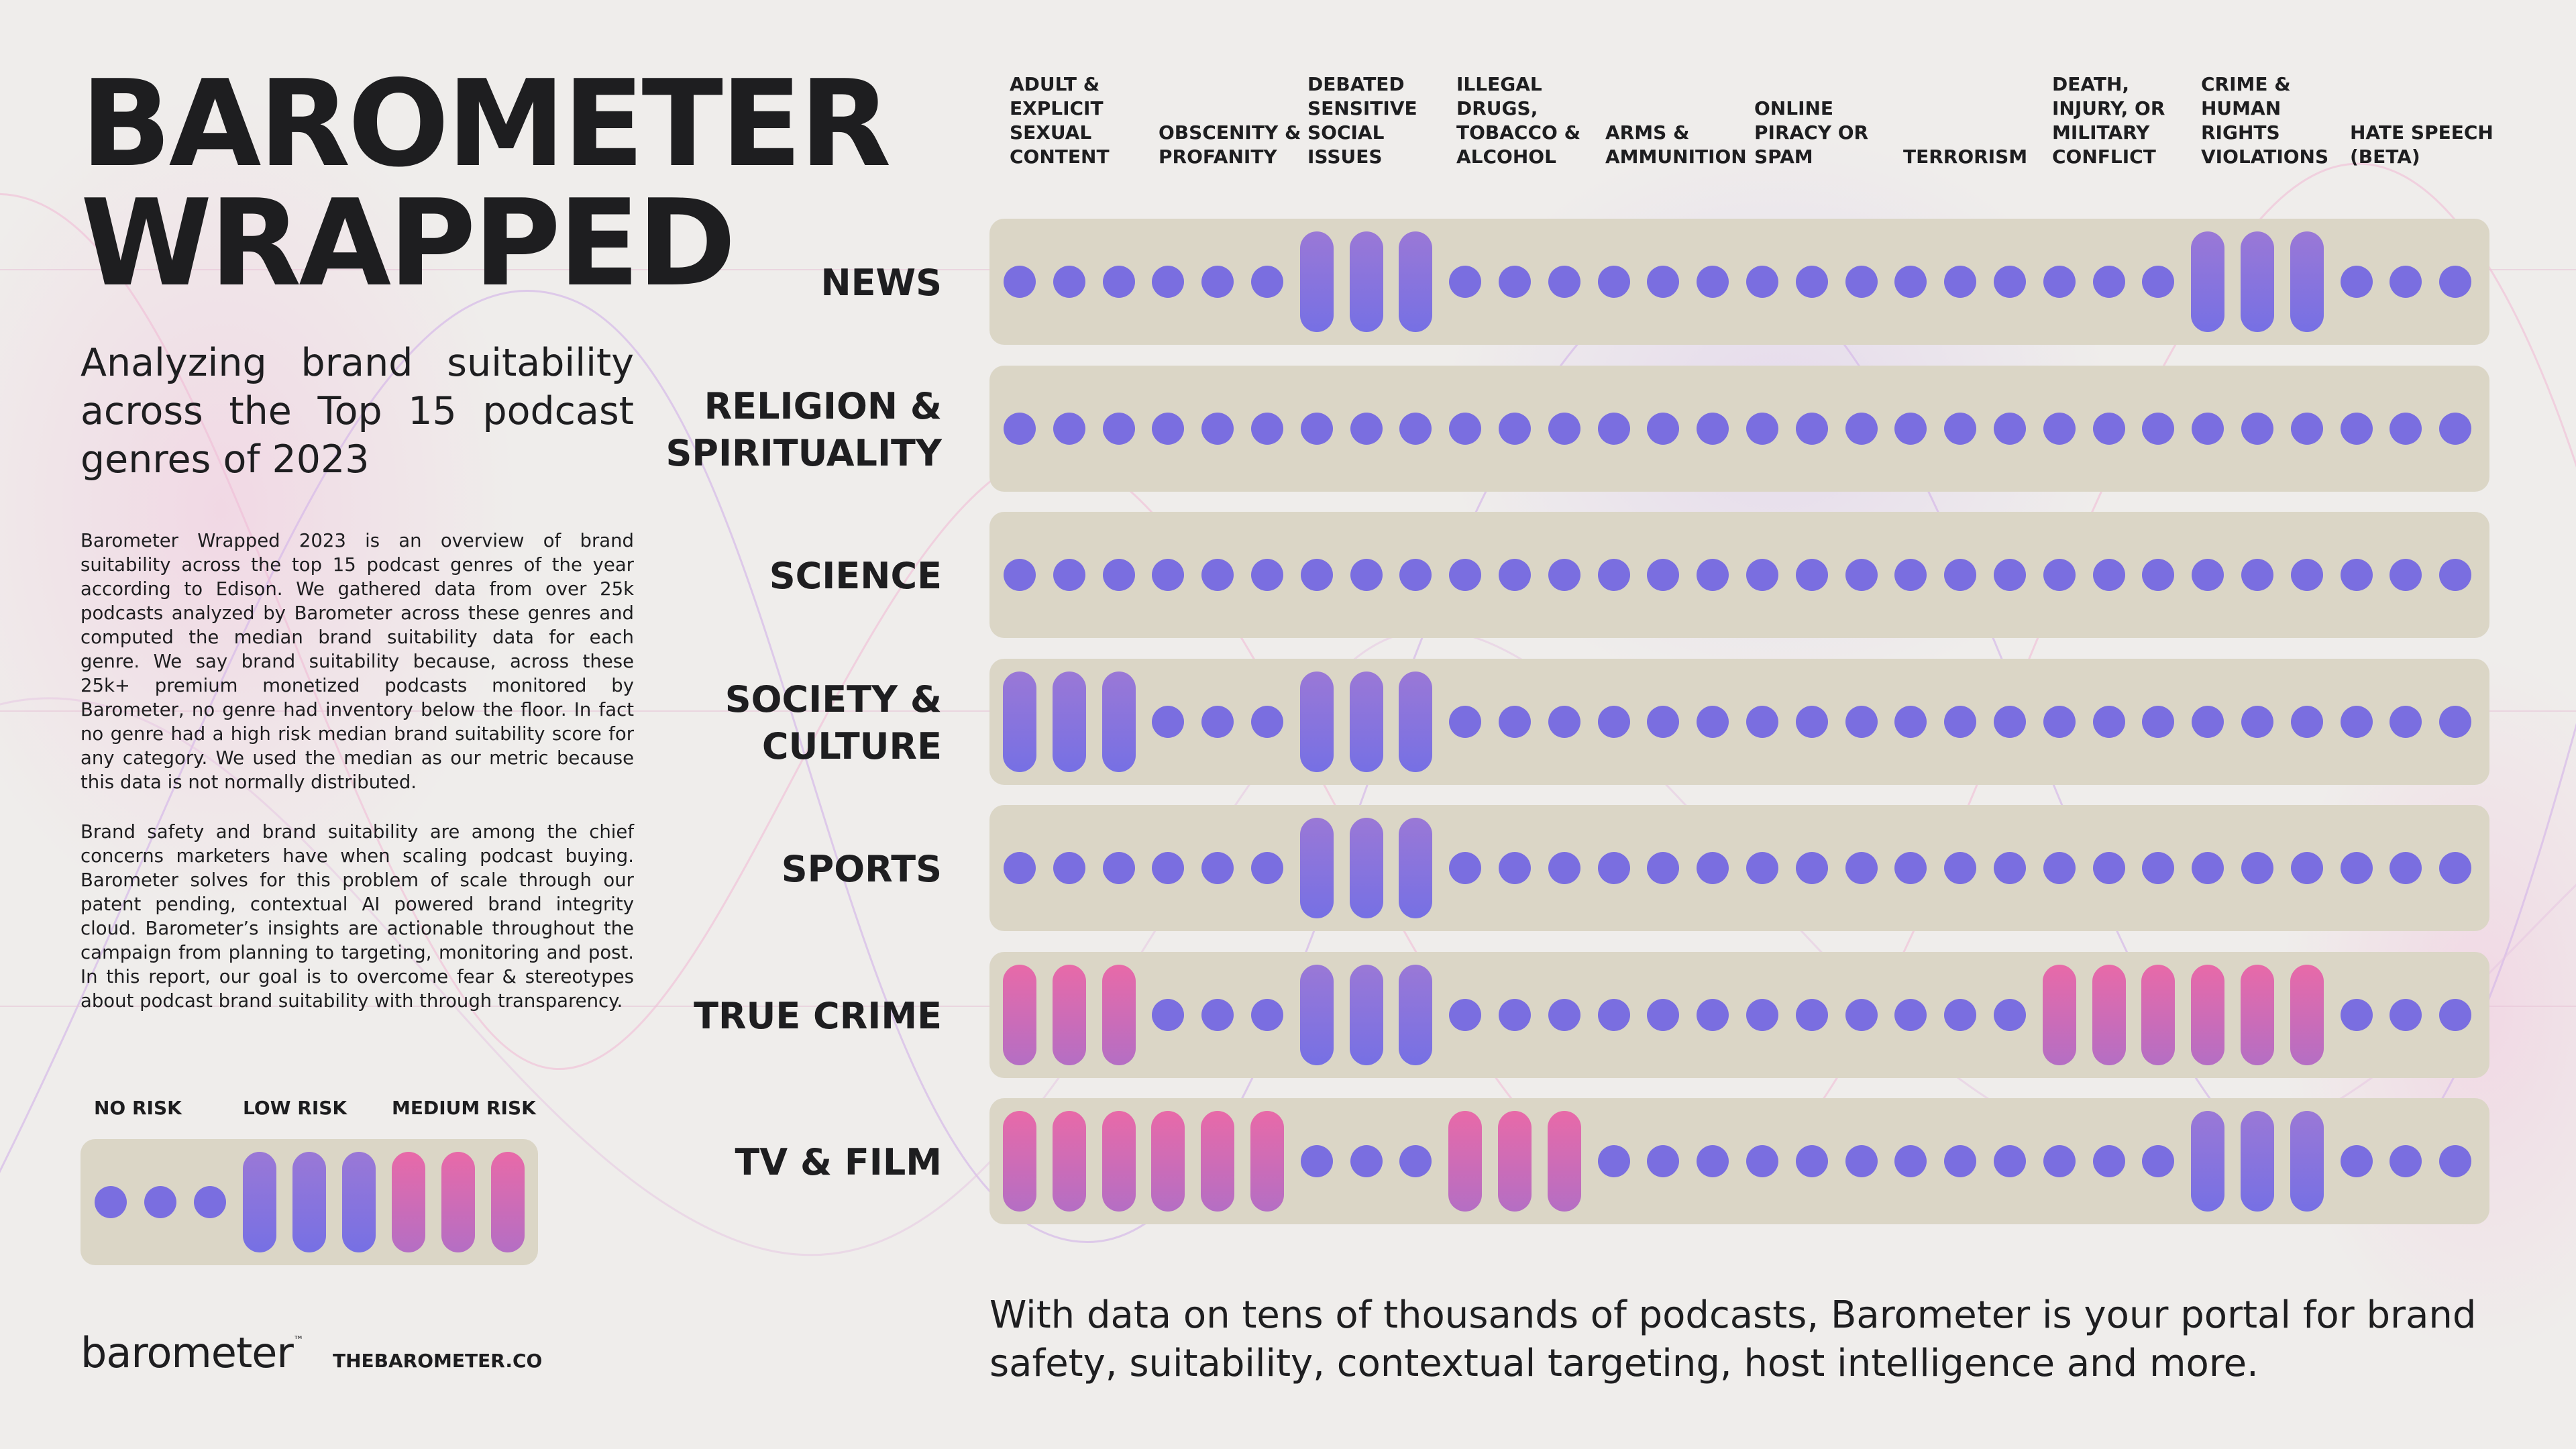  What do you see at coordinates (2421, 144) in the screenshot?
I see `category-header-label: HATE SPEECH (BETA)` at bounding box center [2421, 144].